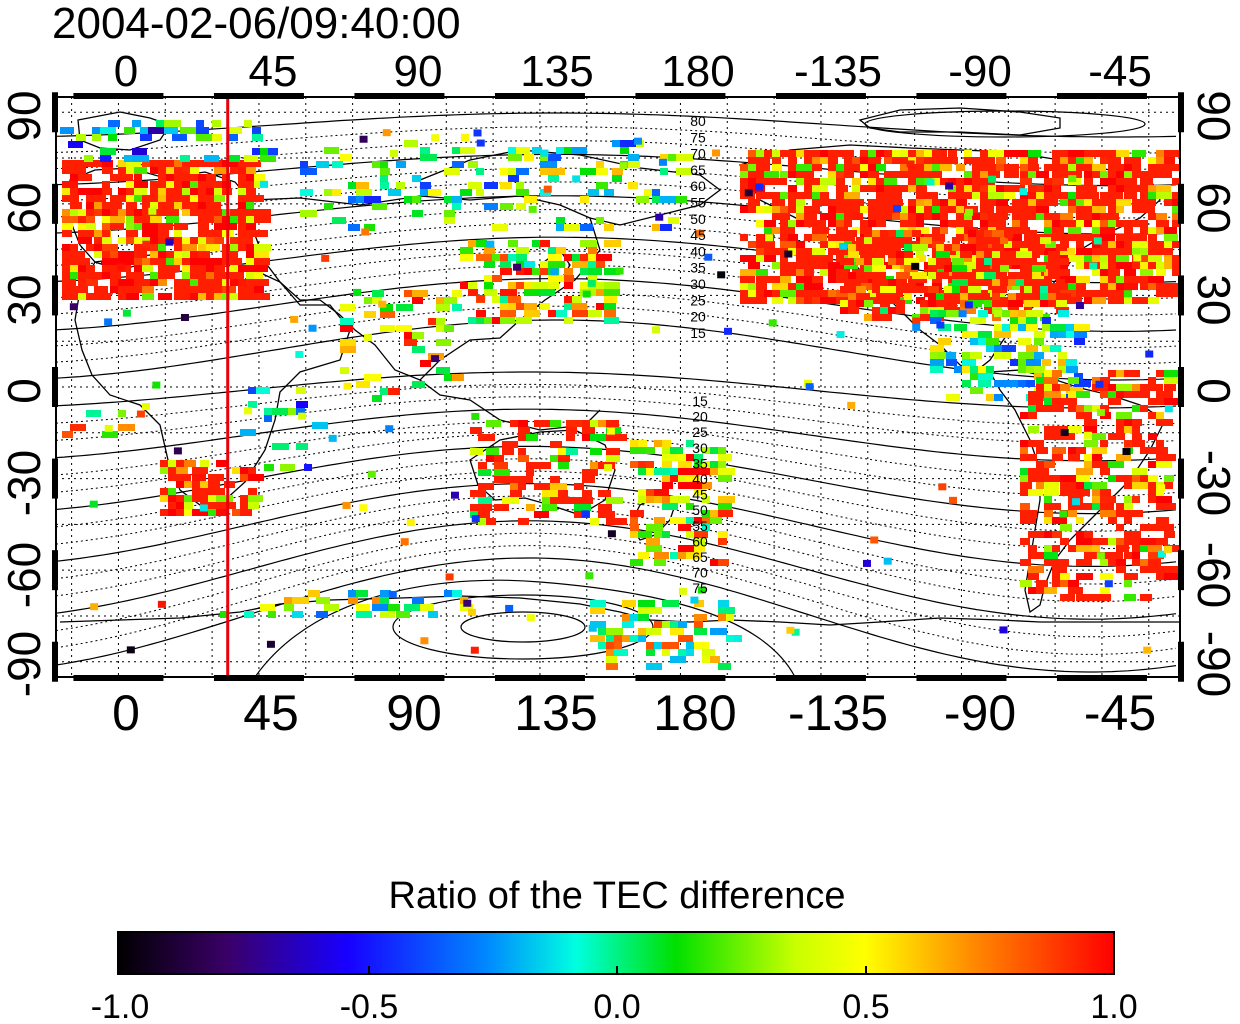  I want to click on lon-tick-top: -90, so click(980, 71).